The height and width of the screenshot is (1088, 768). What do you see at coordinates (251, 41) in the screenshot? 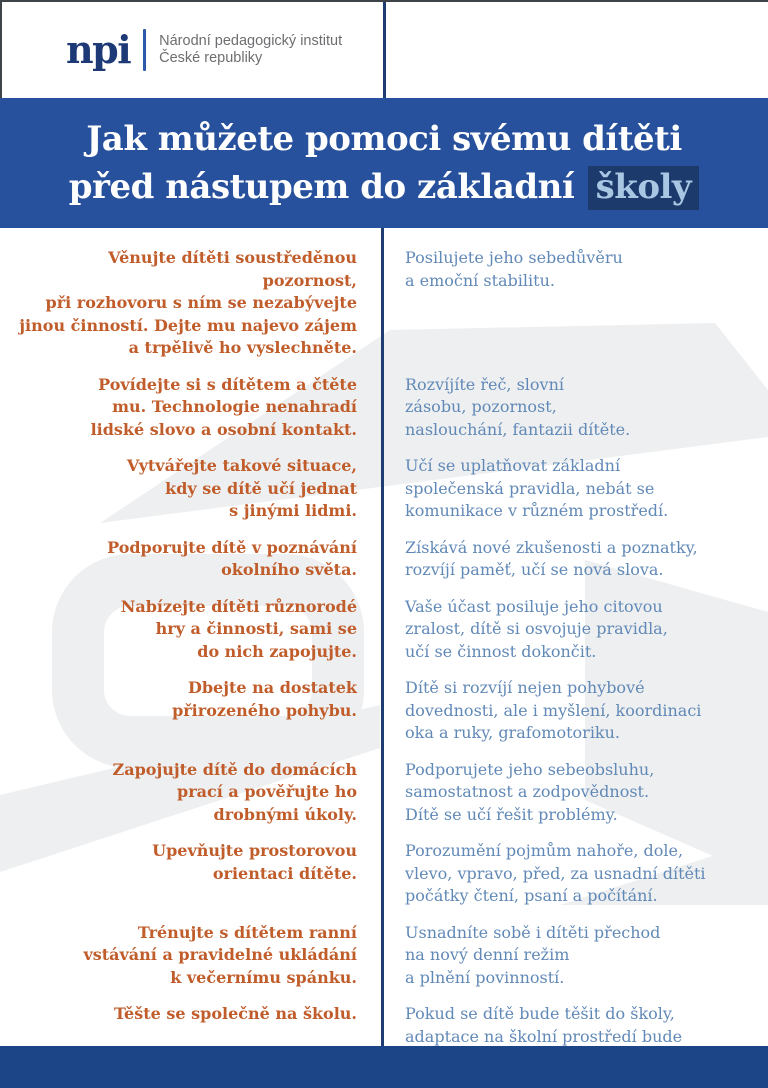
I see `logo-org-line1: Národní pedagogický institut` at bounding box center [251, 41].